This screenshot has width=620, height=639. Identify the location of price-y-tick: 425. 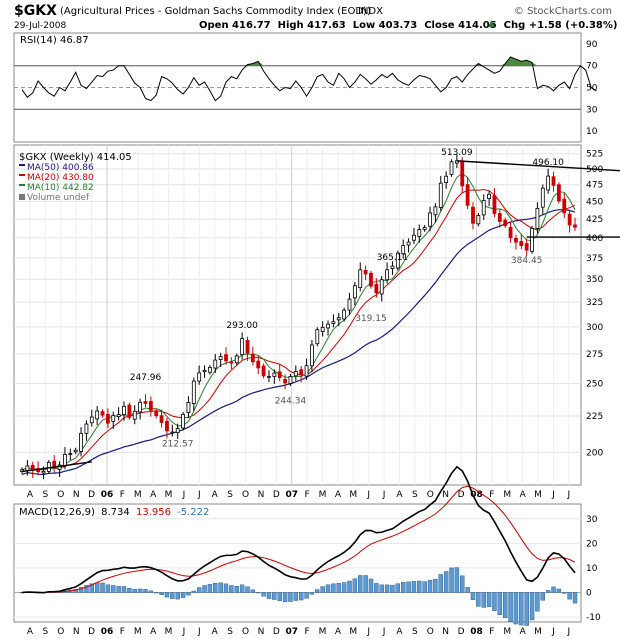
(594, 220).